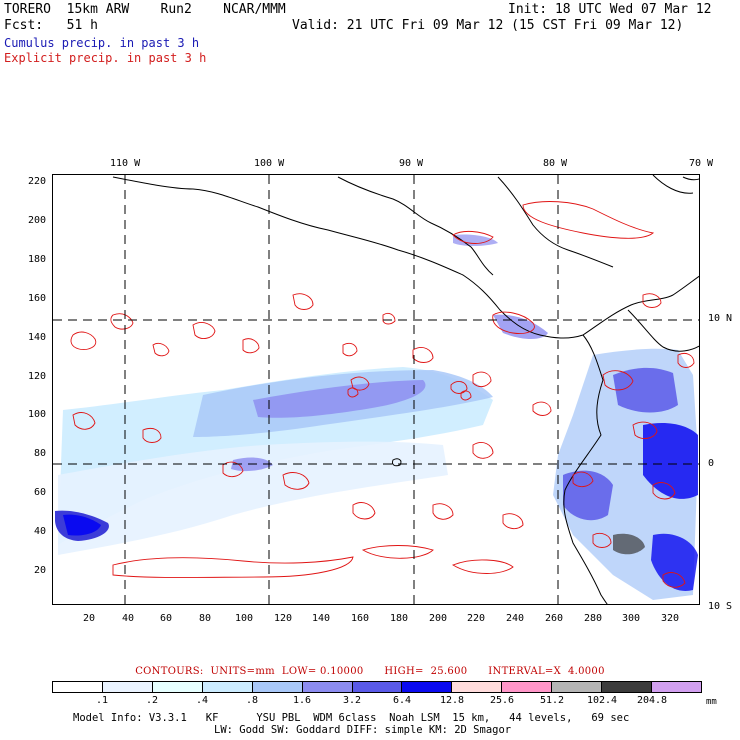 The image size is (740, 740). What do you see at coordinates (36, 181) in the screenshot?
I see `y-tick-220: 220` at bounding box center [36, 181].